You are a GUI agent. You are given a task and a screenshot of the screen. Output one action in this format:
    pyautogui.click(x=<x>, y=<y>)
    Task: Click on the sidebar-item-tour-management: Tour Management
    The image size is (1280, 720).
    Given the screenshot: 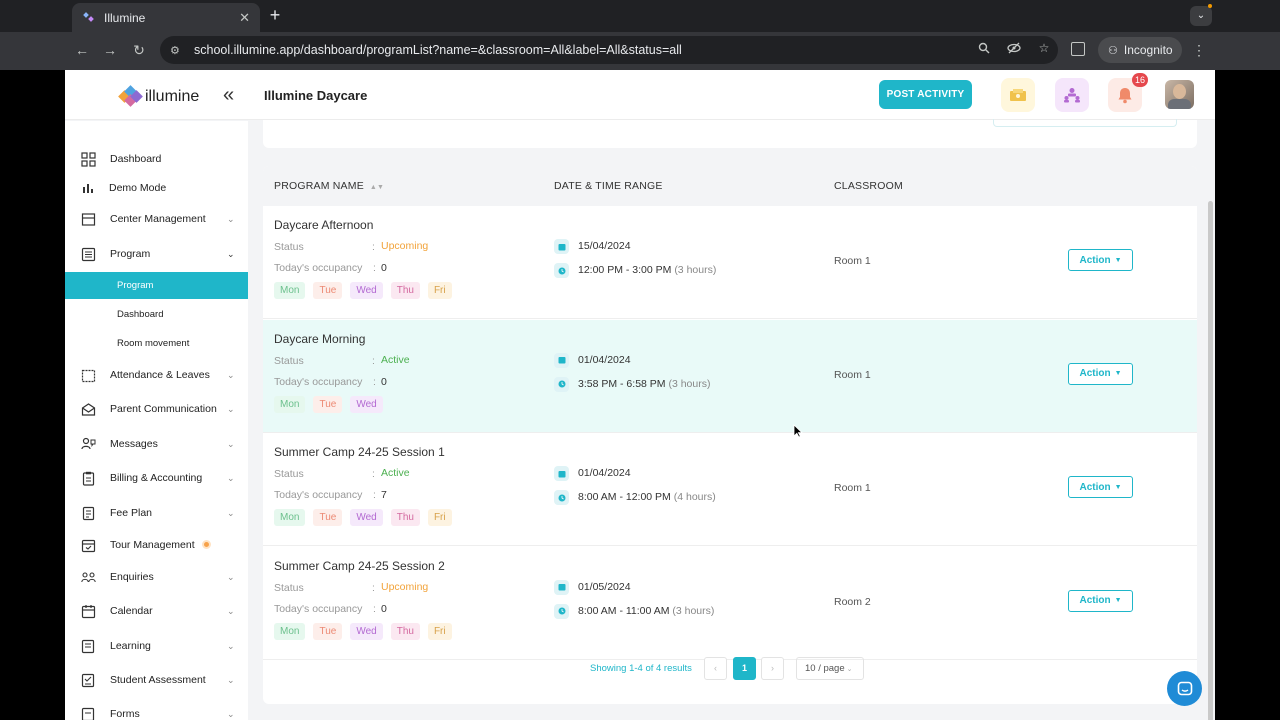 What is the action you would take?
    pyautogui.click(x=156, y=545)
    